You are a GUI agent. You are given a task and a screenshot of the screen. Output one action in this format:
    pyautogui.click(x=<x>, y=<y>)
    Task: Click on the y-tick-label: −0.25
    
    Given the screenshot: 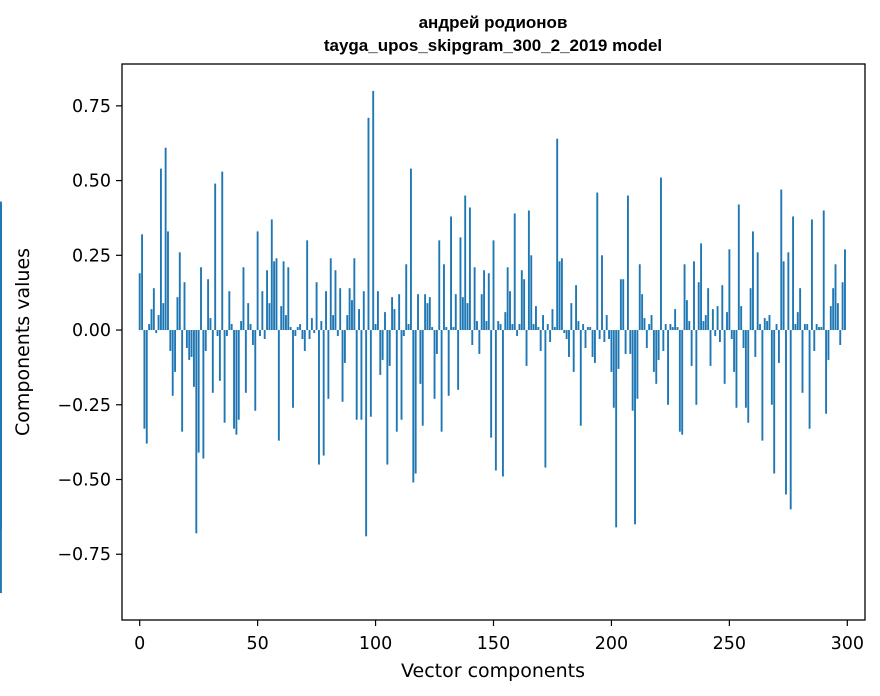 What is the action you would take?
    pyautogui.click(x=84, y=406)
    